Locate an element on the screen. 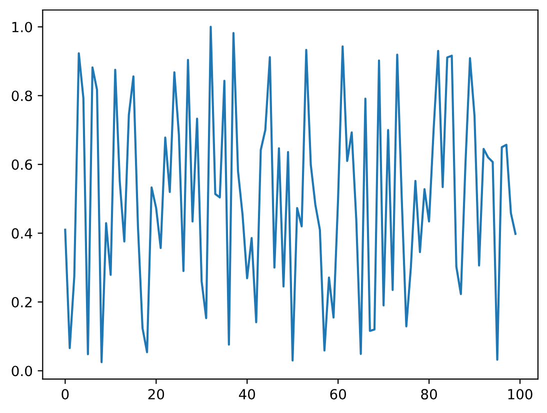  y-tick-label: 0.8 is located at coordinates (22, 96).